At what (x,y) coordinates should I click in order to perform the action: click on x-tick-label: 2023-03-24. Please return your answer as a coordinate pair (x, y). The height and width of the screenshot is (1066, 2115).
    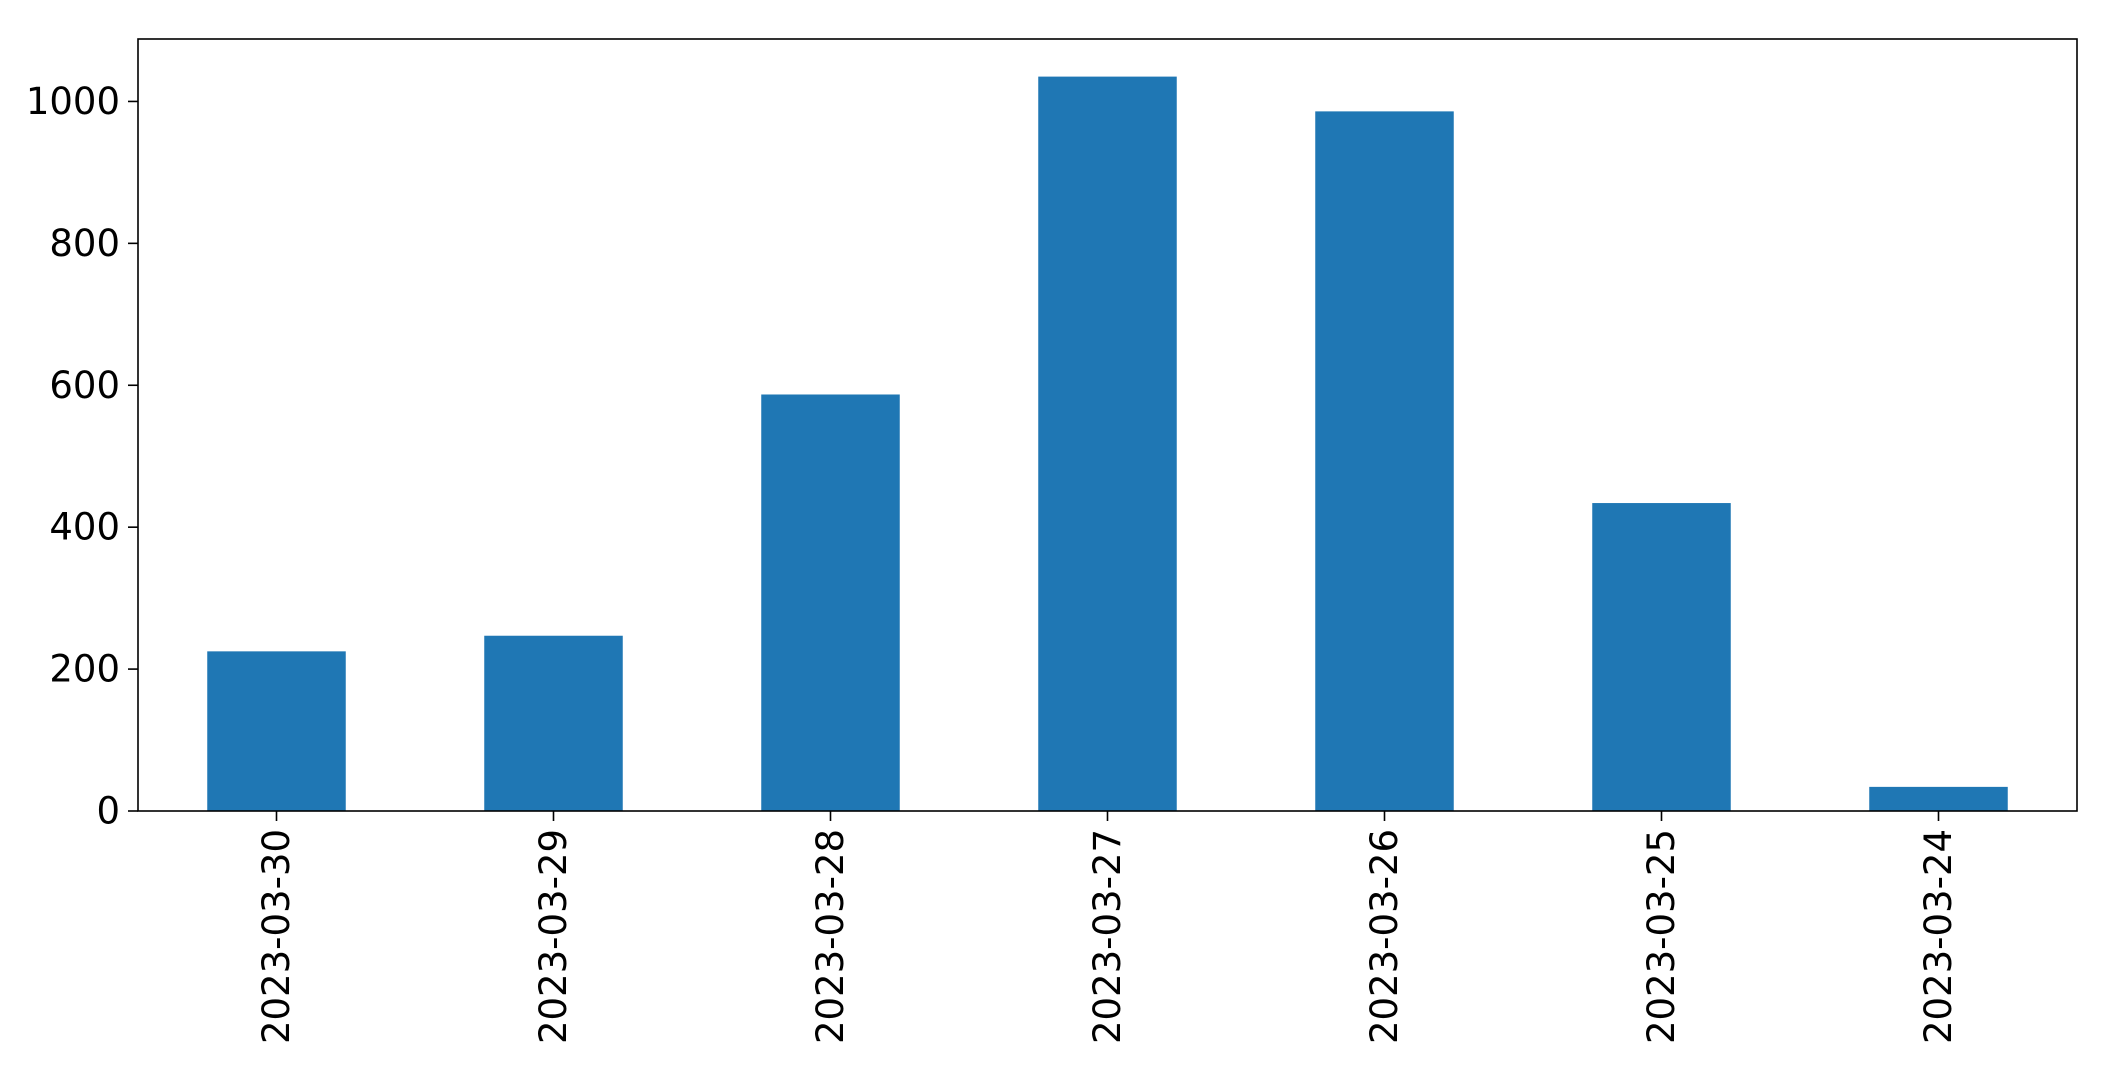
    Looking at the image, I should click on (1938, 936).